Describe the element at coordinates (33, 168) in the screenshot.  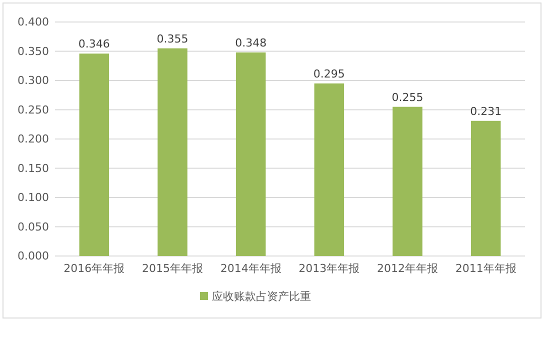
I see `y-tick-label: 0.150` at that location.